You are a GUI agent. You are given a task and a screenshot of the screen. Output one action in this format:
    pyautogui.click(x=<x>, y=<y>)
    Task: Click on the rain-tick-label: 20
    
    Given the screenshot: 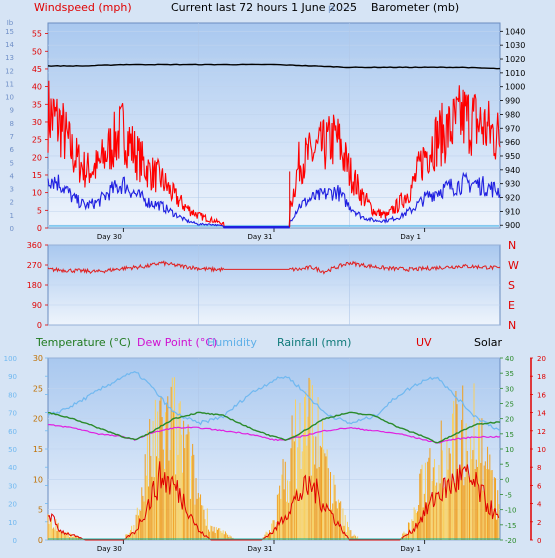 What is the action you would take?
    pyautogui.click(x=38, y=419)
    